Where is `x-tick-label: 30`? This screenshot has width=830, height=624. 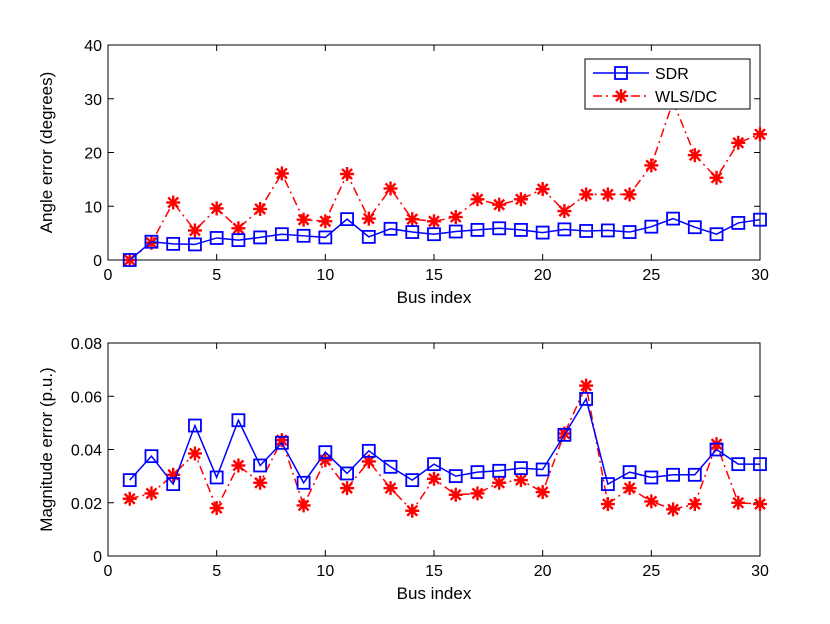
x-tick-label: 30 is located at coordinates (760, 275).